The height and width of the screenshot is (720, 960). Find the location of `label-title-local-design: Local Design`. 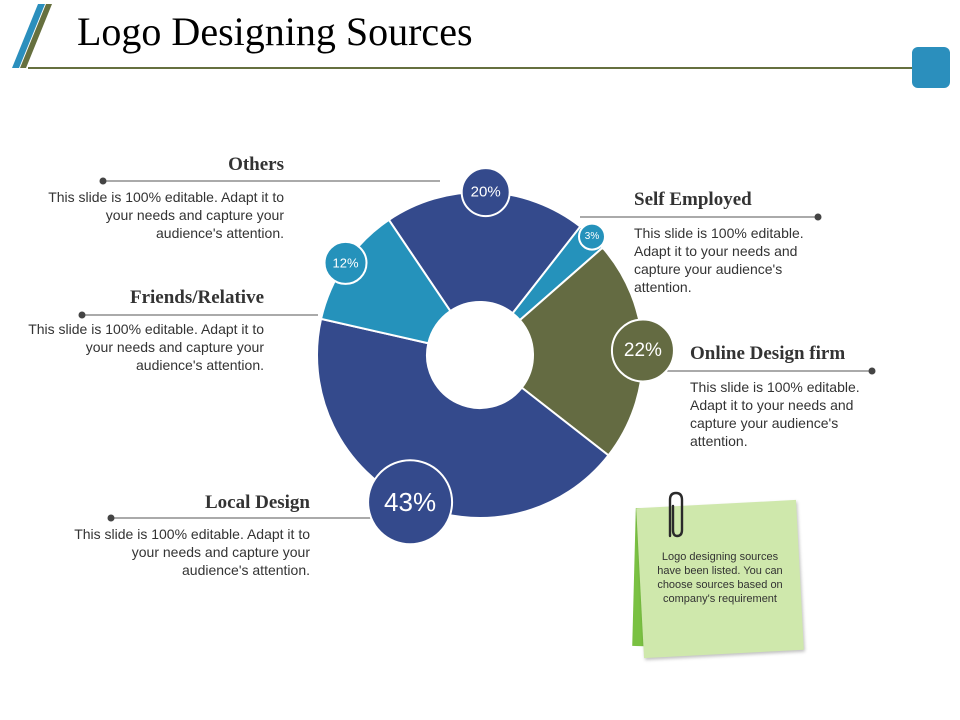

label-title-local-design: Local Design is located at coordinates (257, 502).